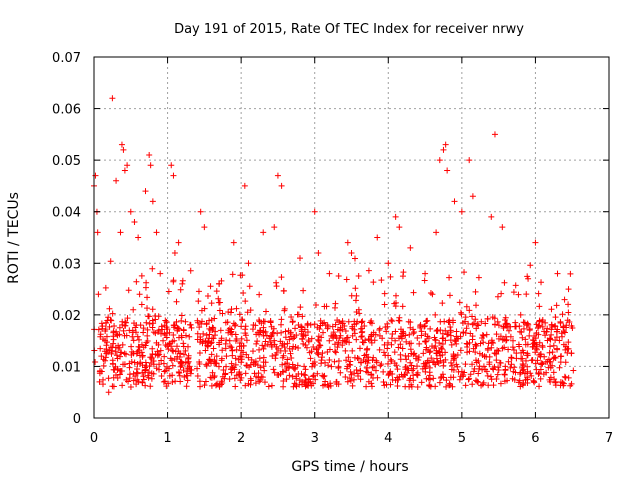 This screenshot has height=480, width=640. I want to click on y-axis-label: ROTI / TECUs, so click(14, 238).